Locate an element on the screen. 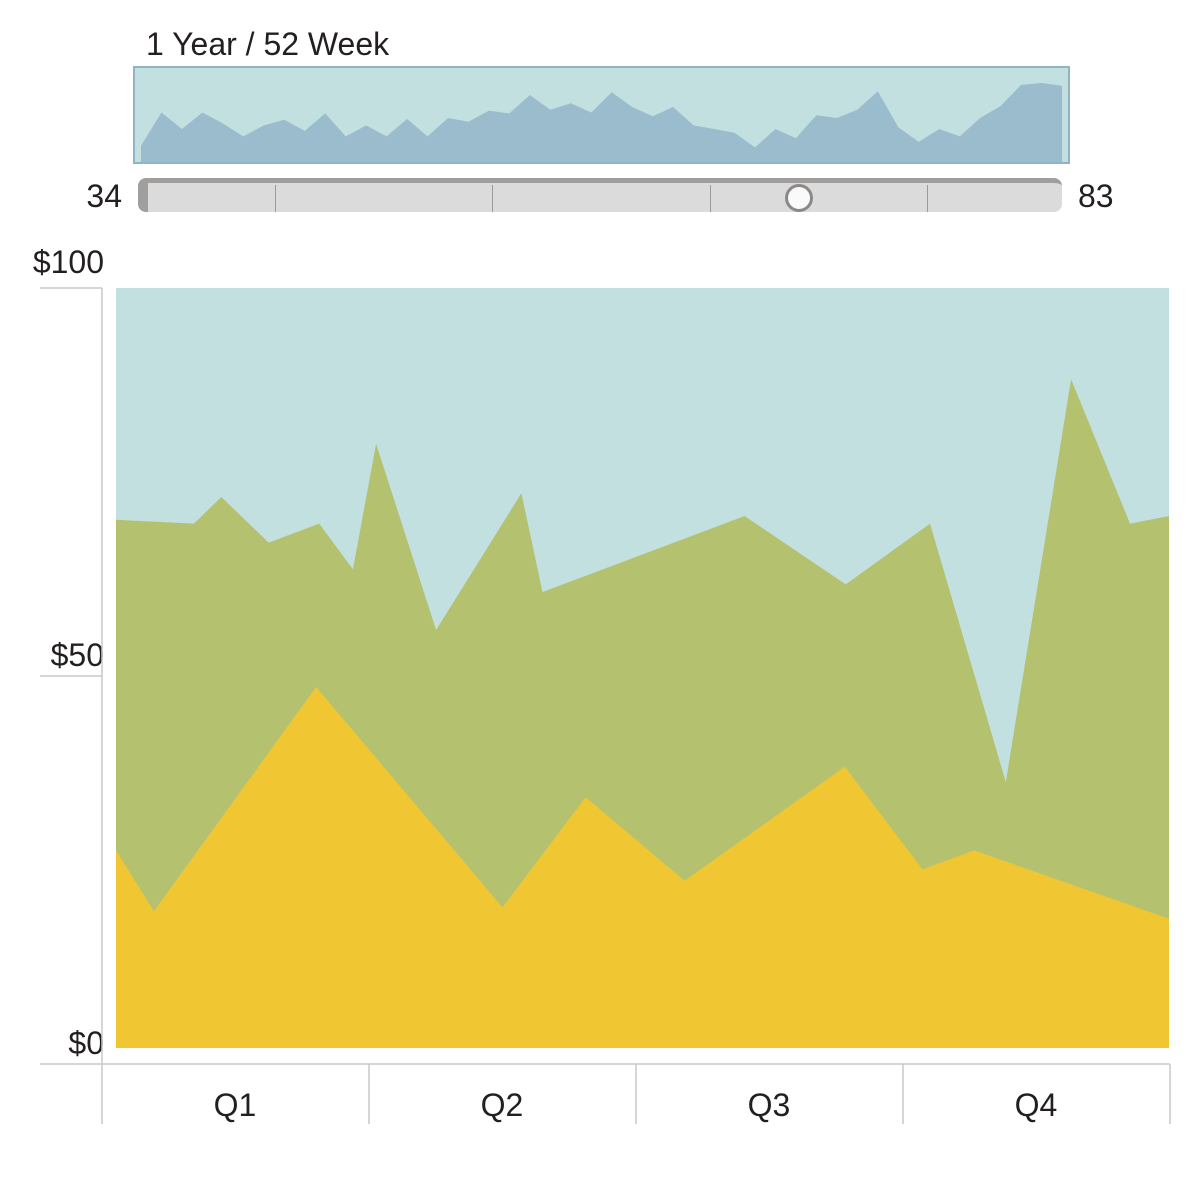 This screenshot has height=1200, width=1200. x-tick-label-q2: Q2 is located at coordinates (502, 1105).